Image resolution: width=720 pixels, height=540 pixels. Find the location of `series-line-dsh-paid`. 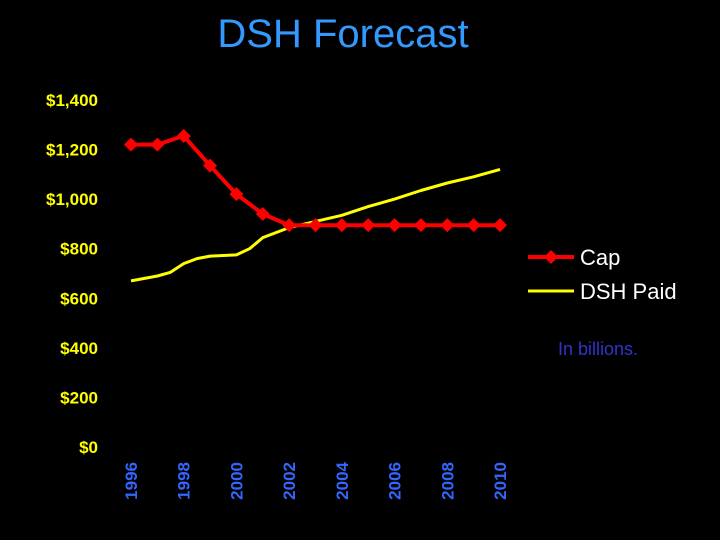

series-line-dsh-paid is located at coordinates (315, 225).